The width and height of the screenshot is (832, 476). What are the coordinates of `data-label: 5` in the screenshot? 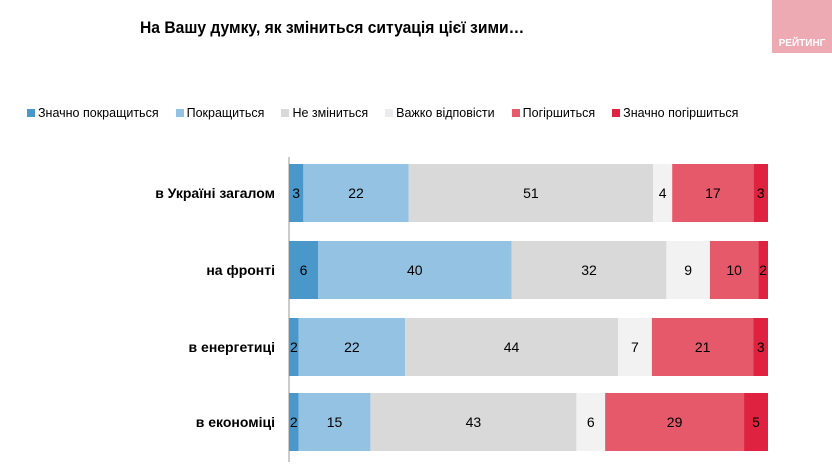 It's located at (756, 422).